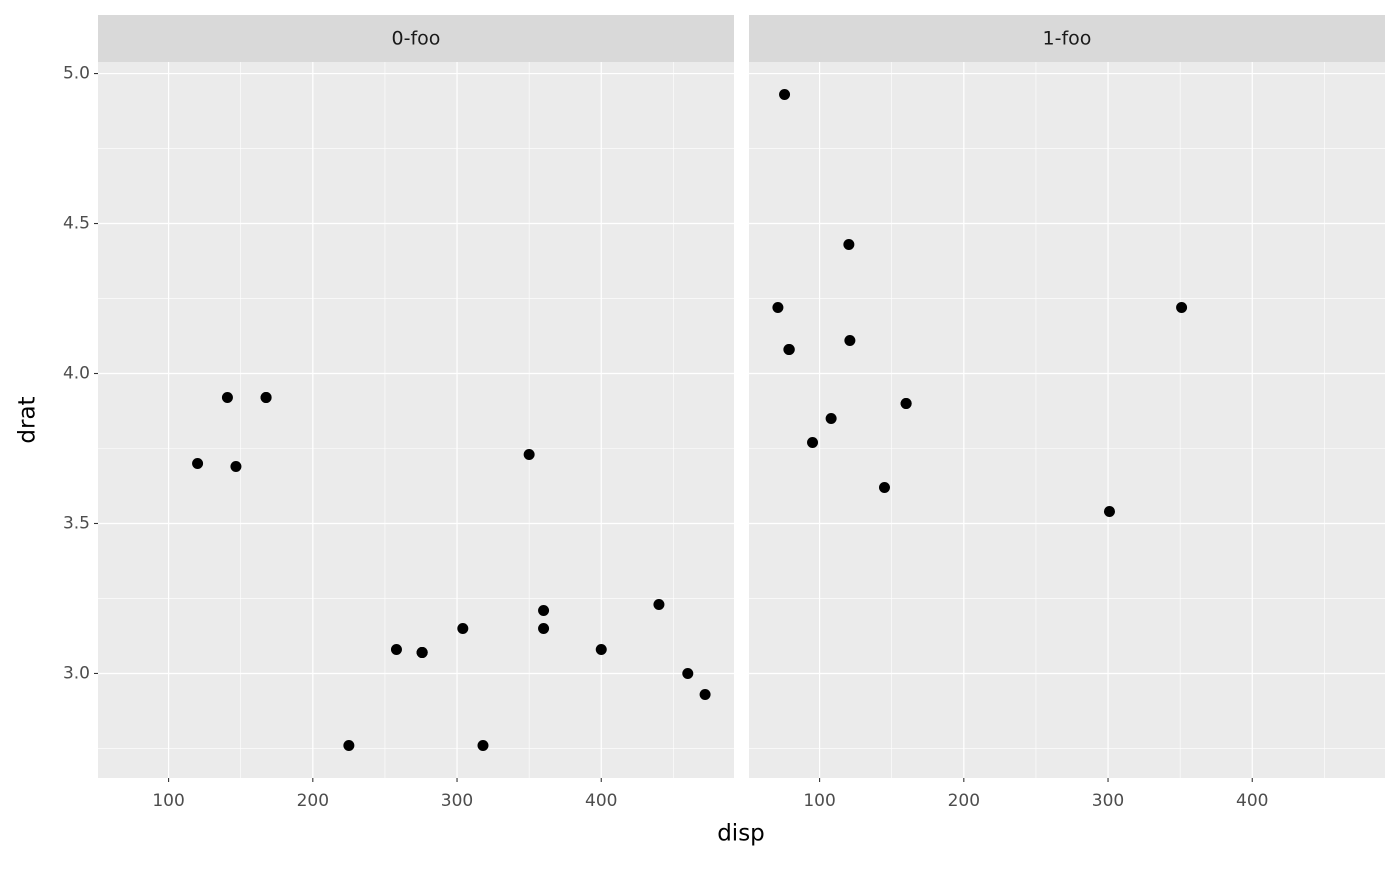 This screenshot has height=870, width=1400. Describe the element at coordinates (741, 834) in the screenshot. I see `x-axis-title: disp` at that location.